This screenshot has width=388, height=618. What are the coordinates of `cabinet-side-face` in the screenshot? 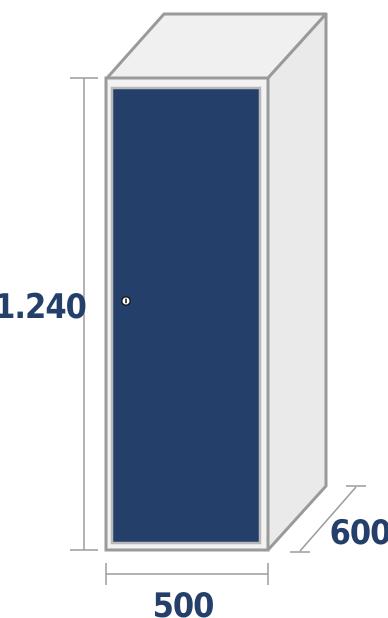 It's located at (297, 282).